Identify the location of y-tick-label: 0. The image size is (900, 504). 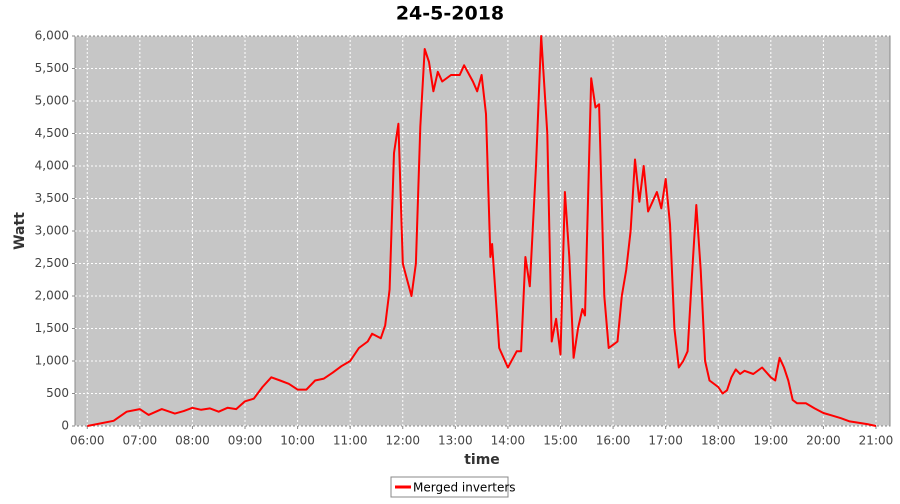
(65, 426).